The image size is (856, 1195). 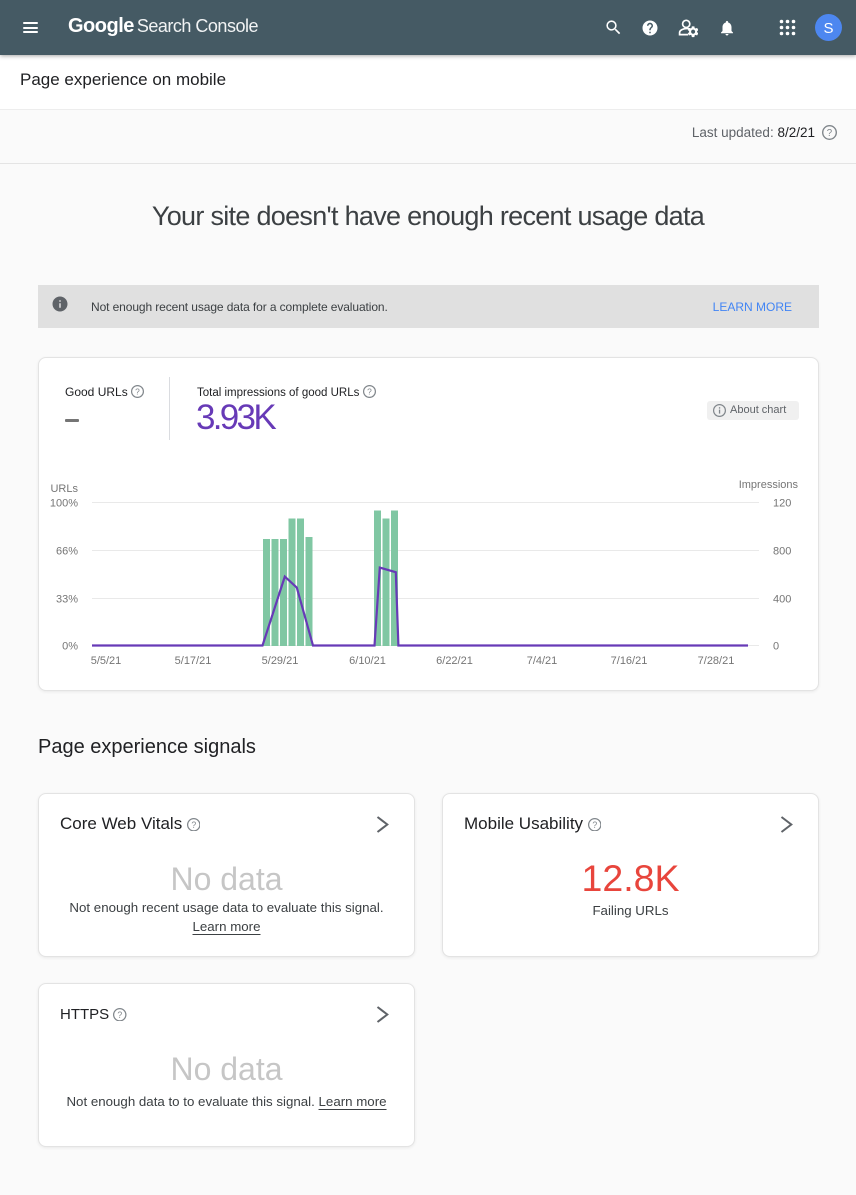 I want to click on svg-text: 800, so click(x=782, y=552).